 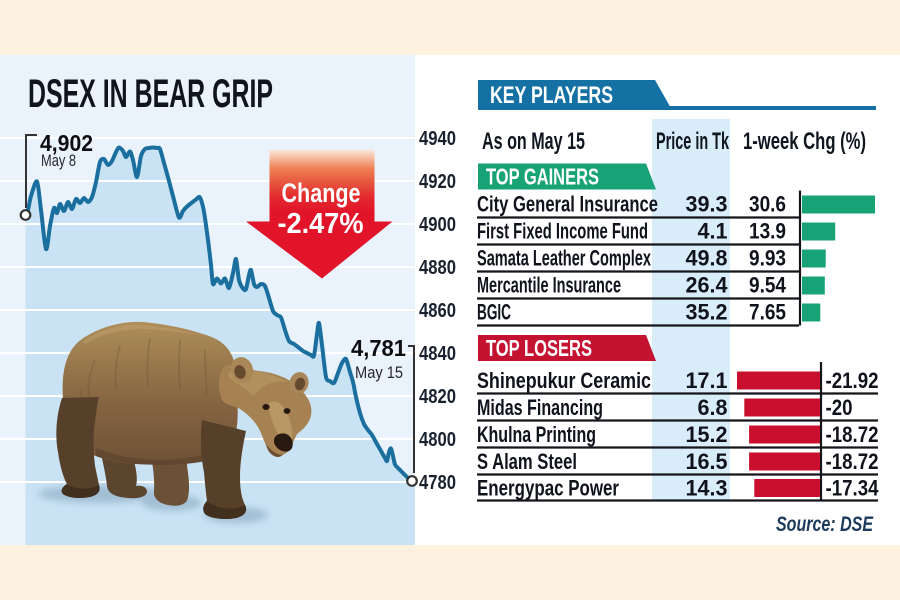 What do you see at coordinates (825, 524) in the screenshot?
I see `svg-text: Source: DSE` at bounding box center [825, 524].